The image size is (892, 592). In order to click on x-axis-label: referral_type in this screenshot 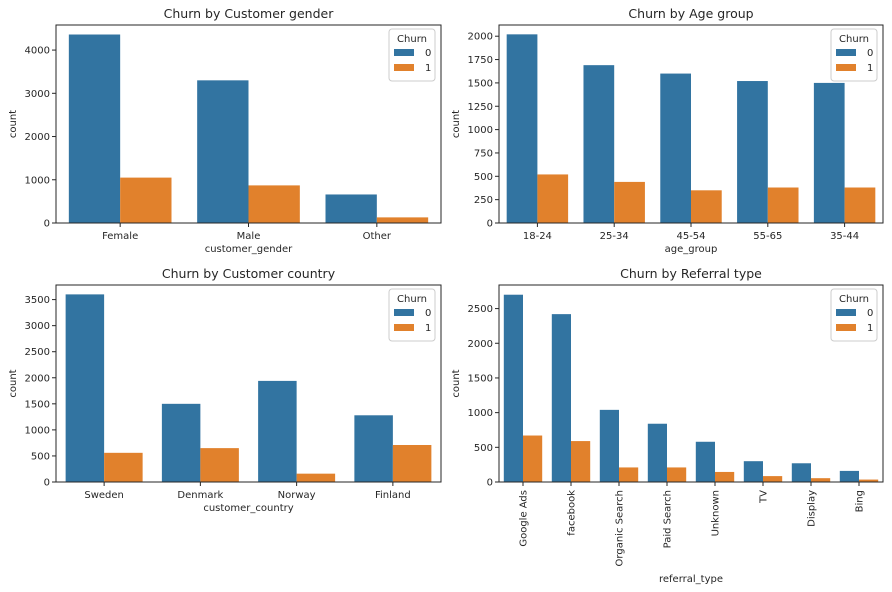, I will do `click(691, 579)`.